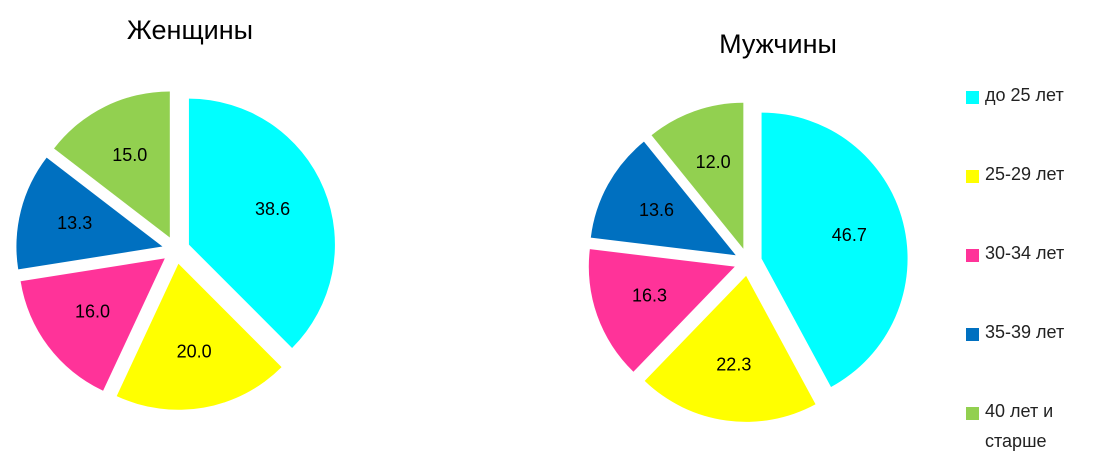 This screenshot has height=462, width=1103. Describe the element at coordinates (649, 296) in the screenshot. I see `data-label: 16.3` at that location.